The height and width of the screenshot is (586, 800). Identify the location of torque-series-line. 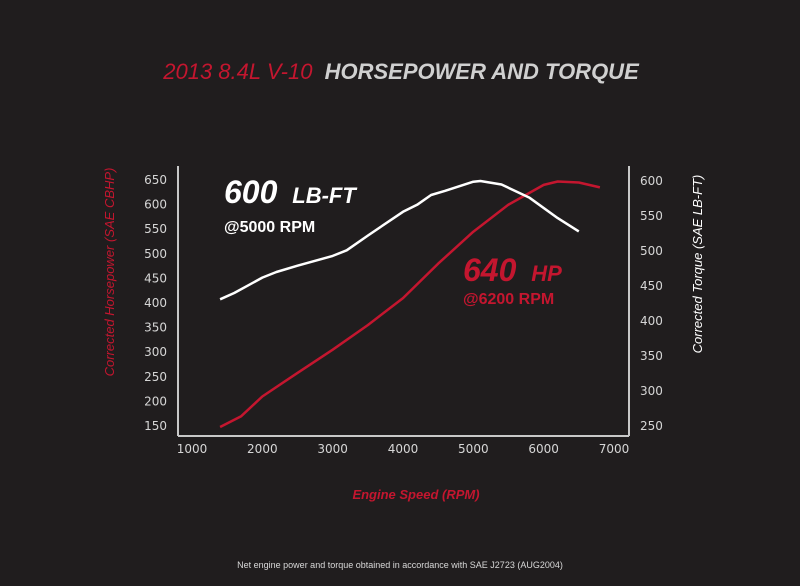
(399, 240).